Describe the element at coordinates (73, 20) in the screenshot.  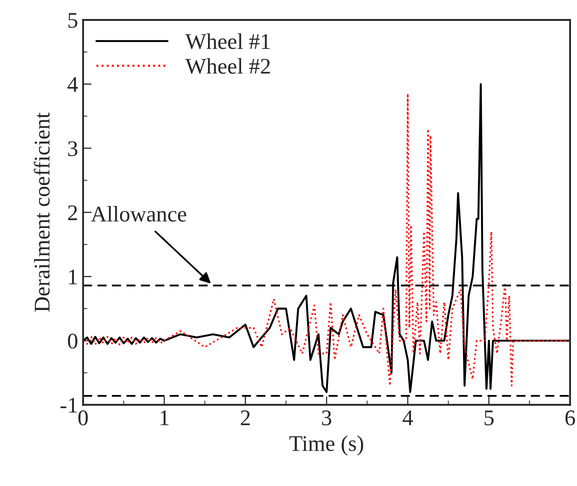
I see `y-tick-label: 5` at that location.